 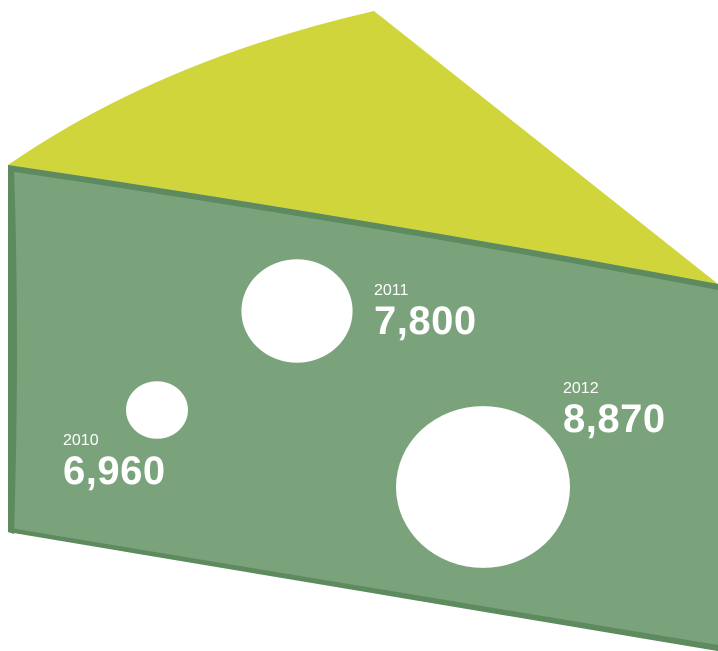 I want to click on data-label-2012: 2012 8,870, so click(x=614, y=410).